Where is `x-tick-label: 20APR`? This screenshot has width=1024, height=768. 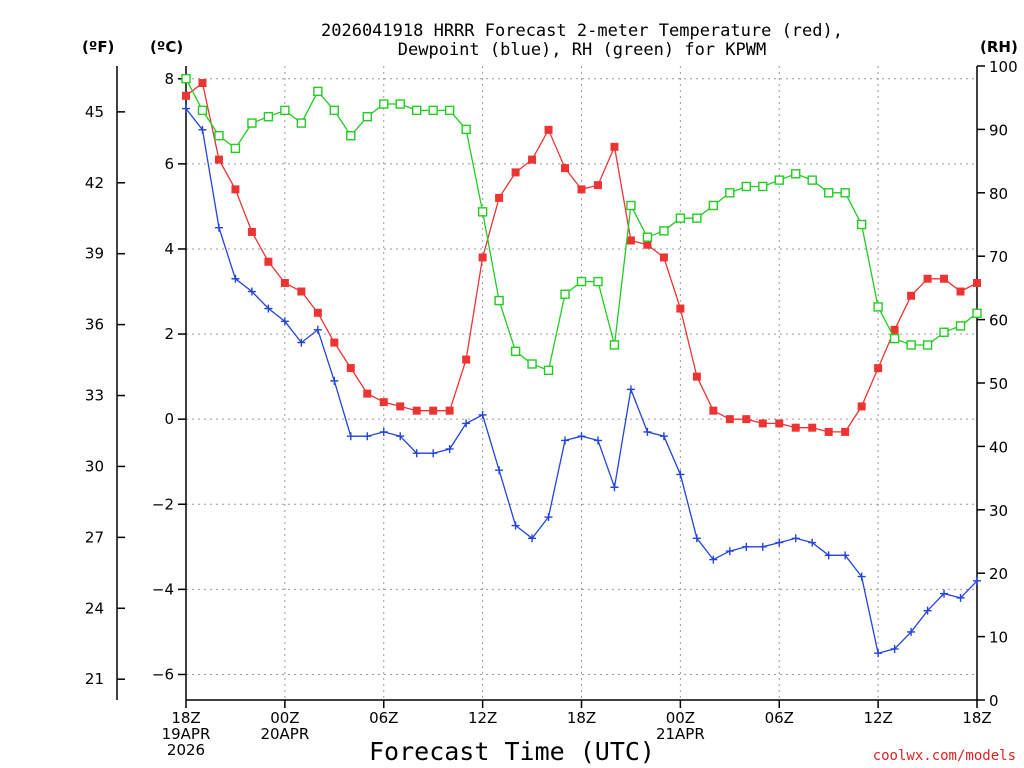
x-tick-label: 20APR is located at coordinates (284, 734).